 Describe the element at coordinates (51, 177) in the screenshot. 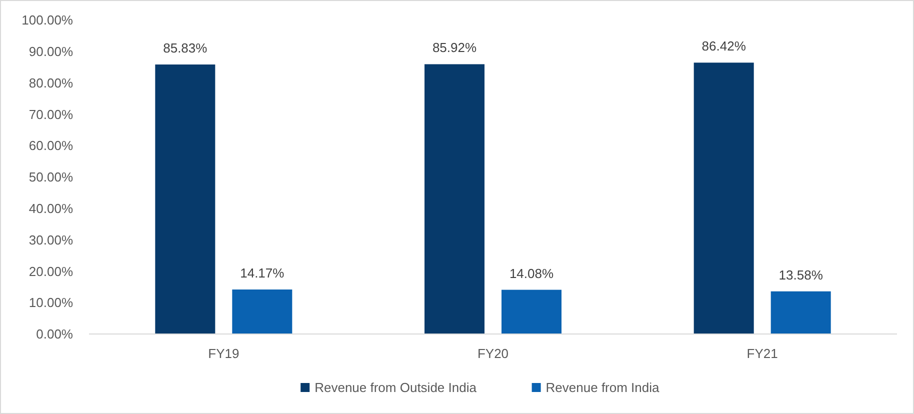

I see `y-tick-label: 50.00%` at that location.